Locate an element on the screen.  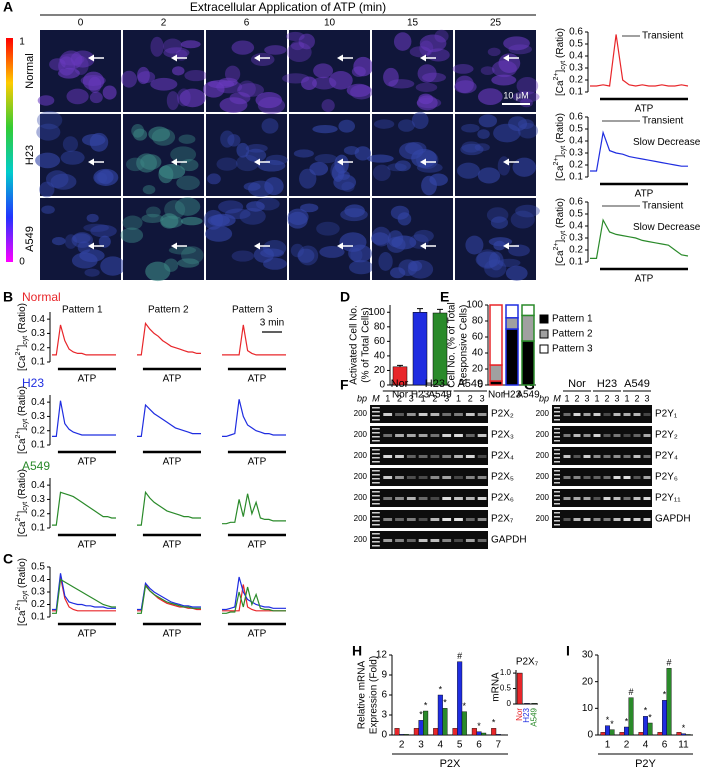
y-axis-label: Responsive Cells) is located at coordinates (464, 345).